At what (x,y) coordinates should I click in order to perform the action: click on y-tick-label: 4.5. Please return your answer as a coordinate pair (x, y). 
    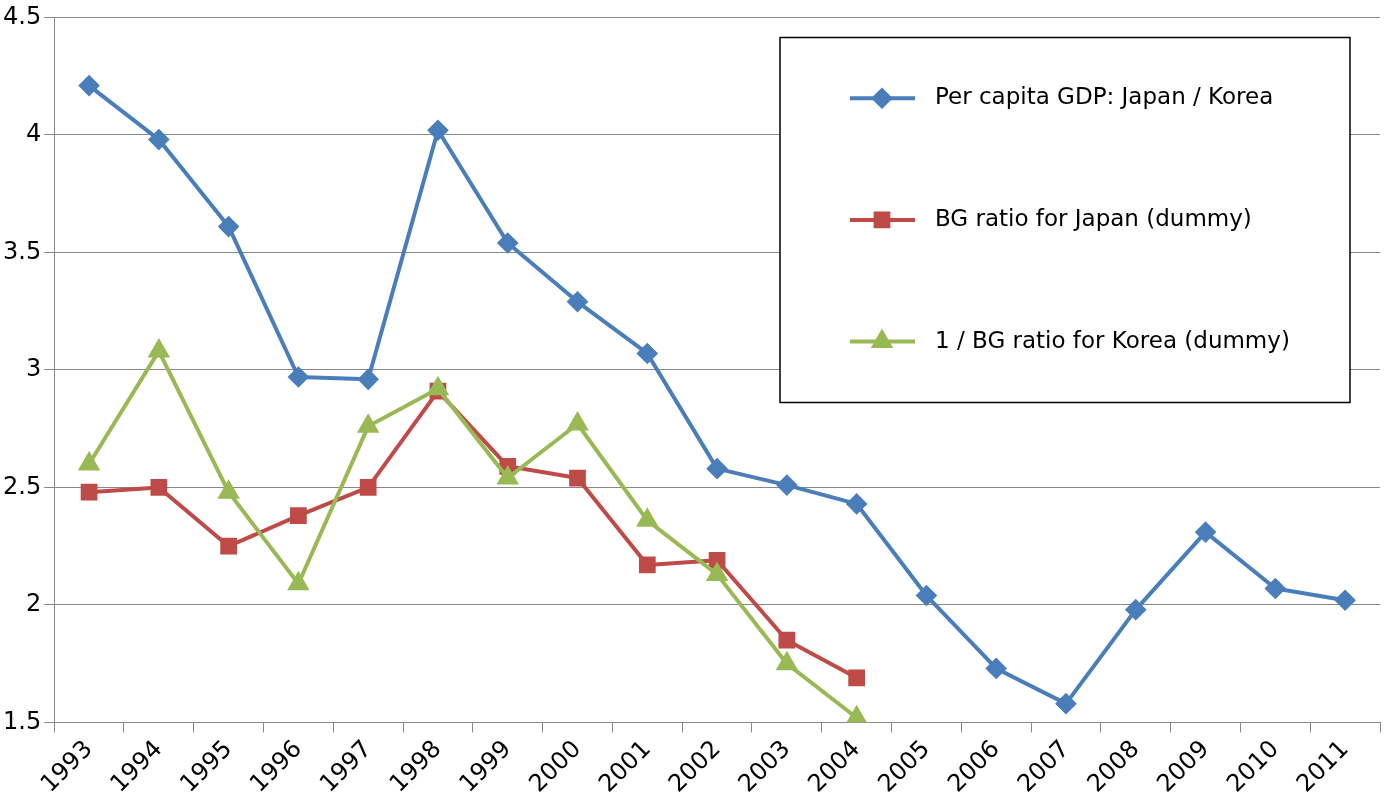
    Looking at the image, I should click on (22, 15).